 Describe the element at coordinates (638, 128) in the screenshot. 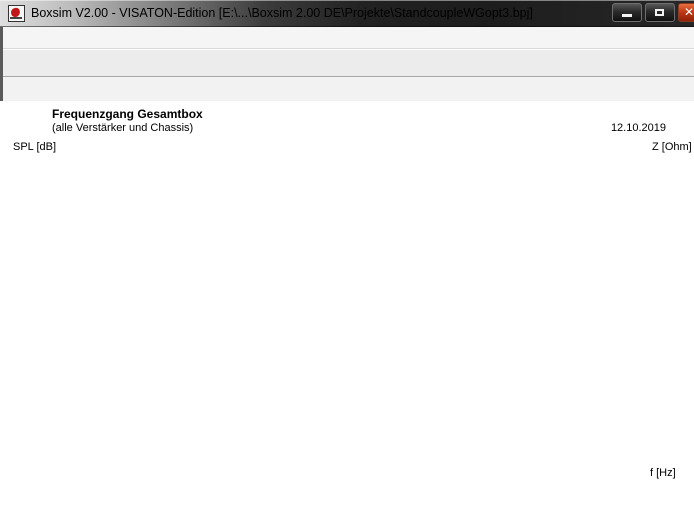

I see `chart-date: 12.10.2019` at that location.